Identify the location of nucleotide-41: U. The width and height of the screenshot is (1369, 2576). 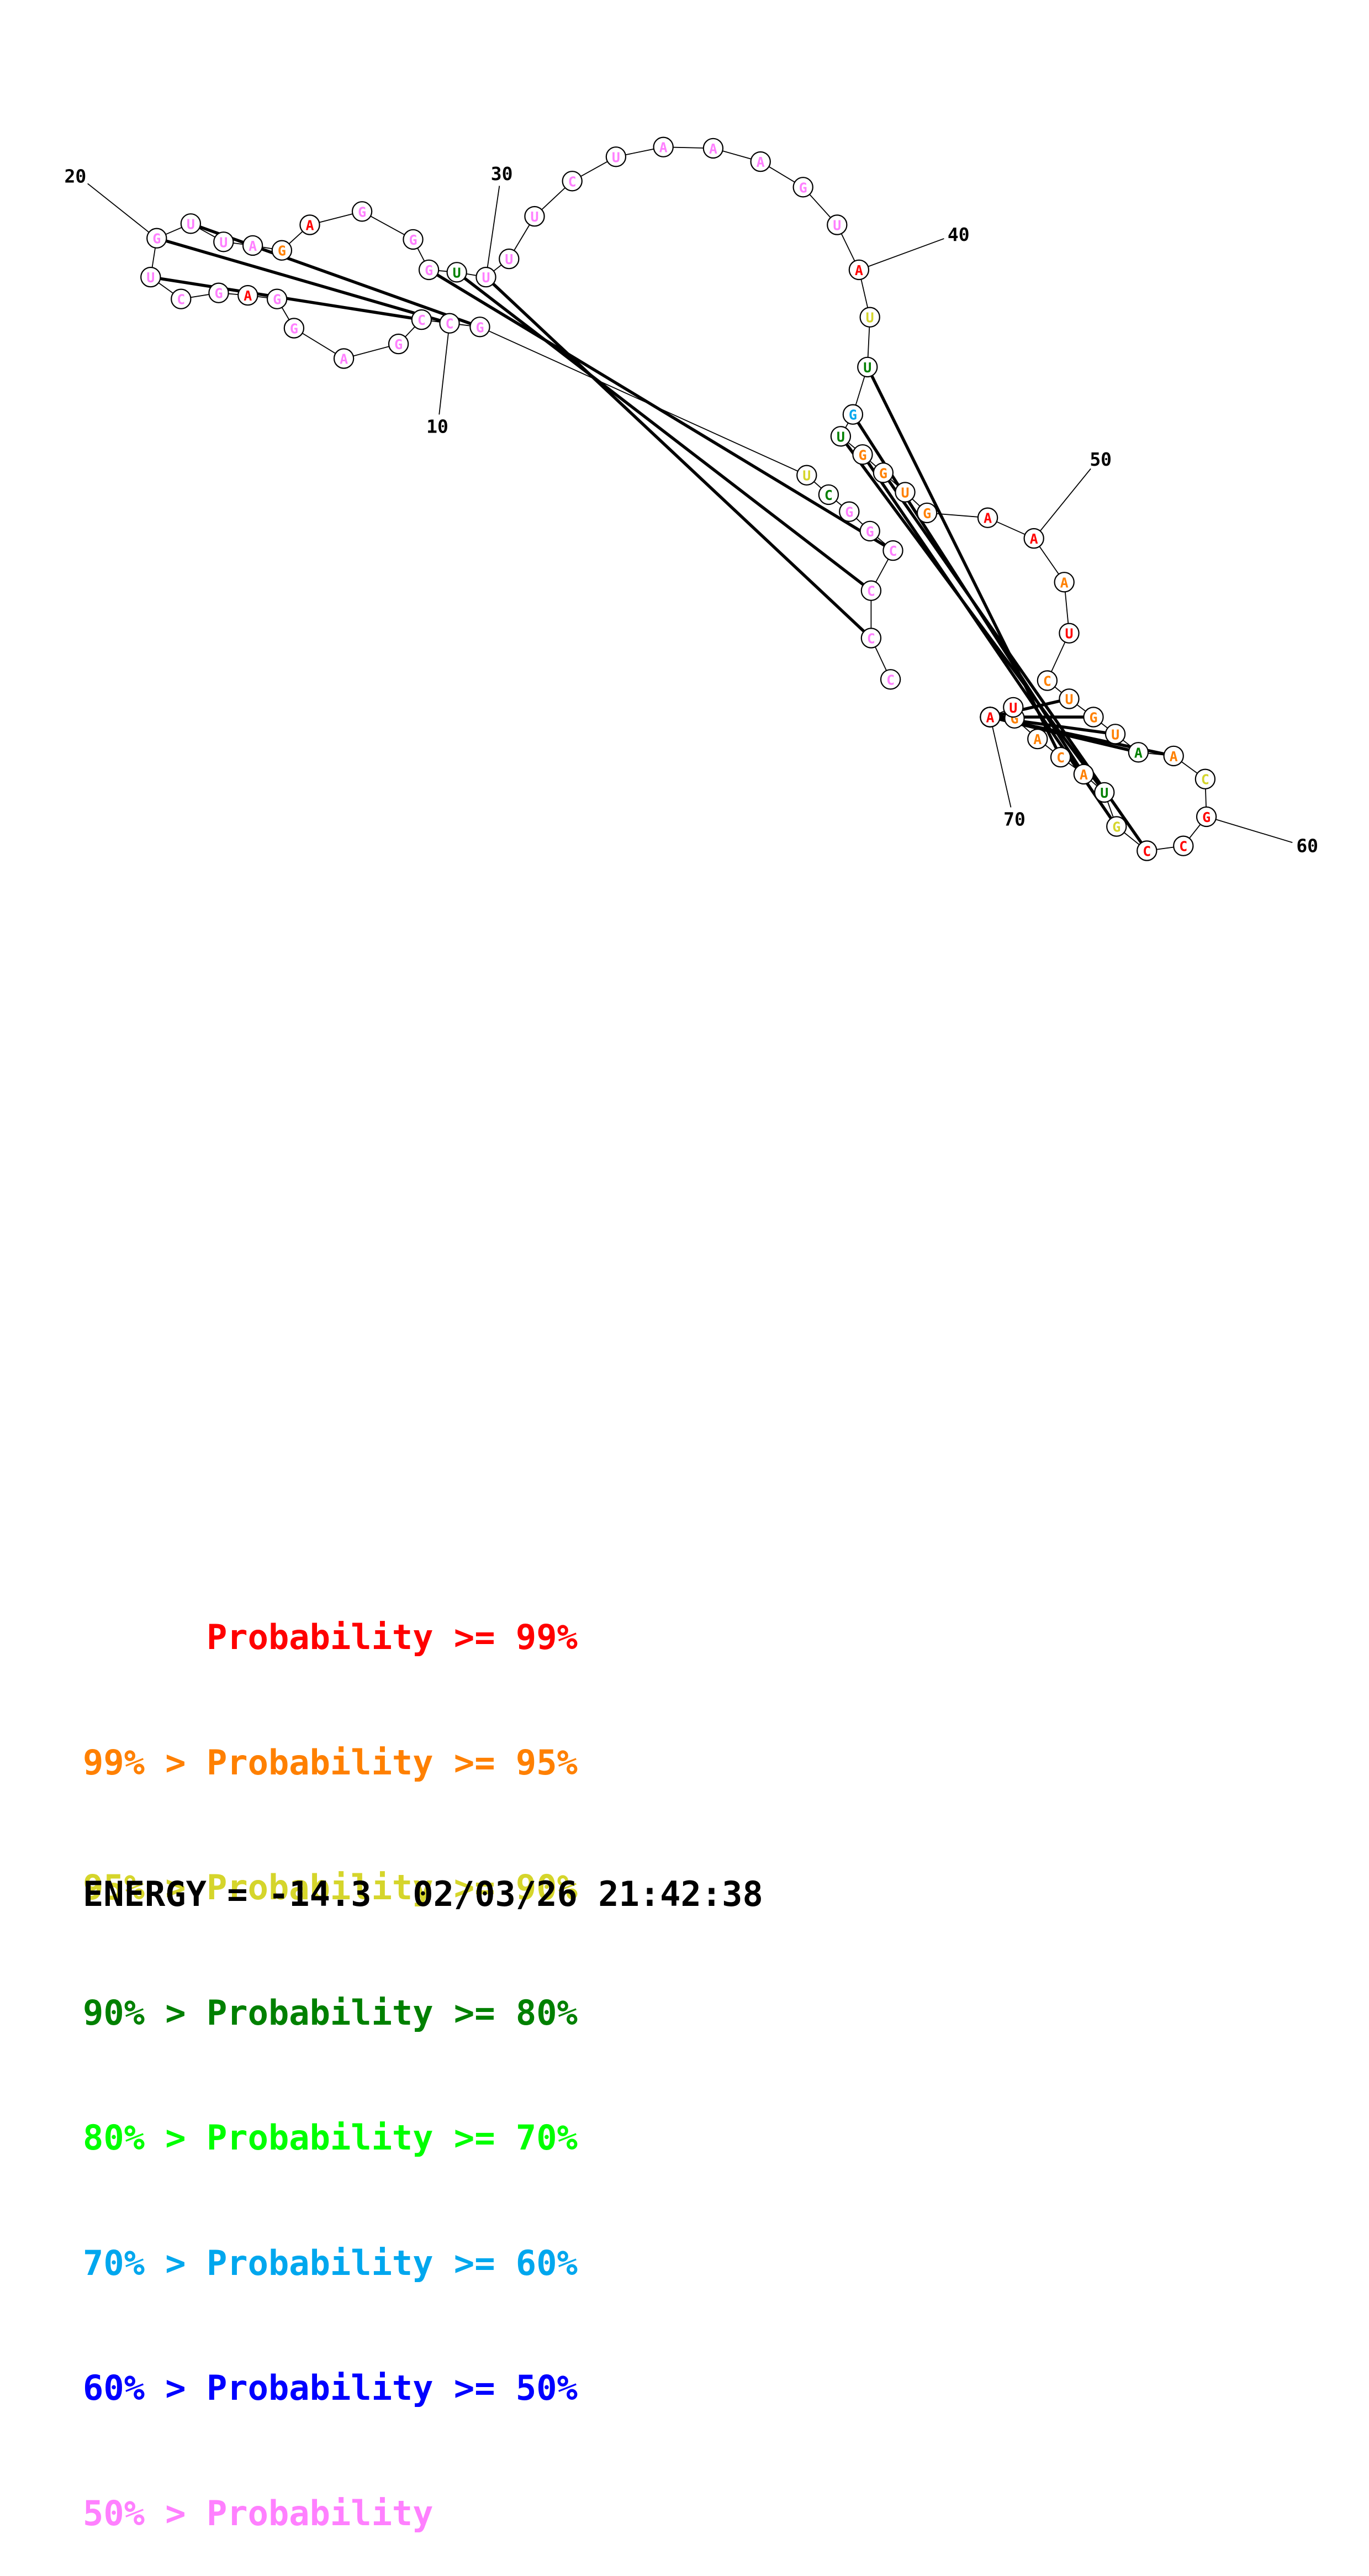
(870, 317).